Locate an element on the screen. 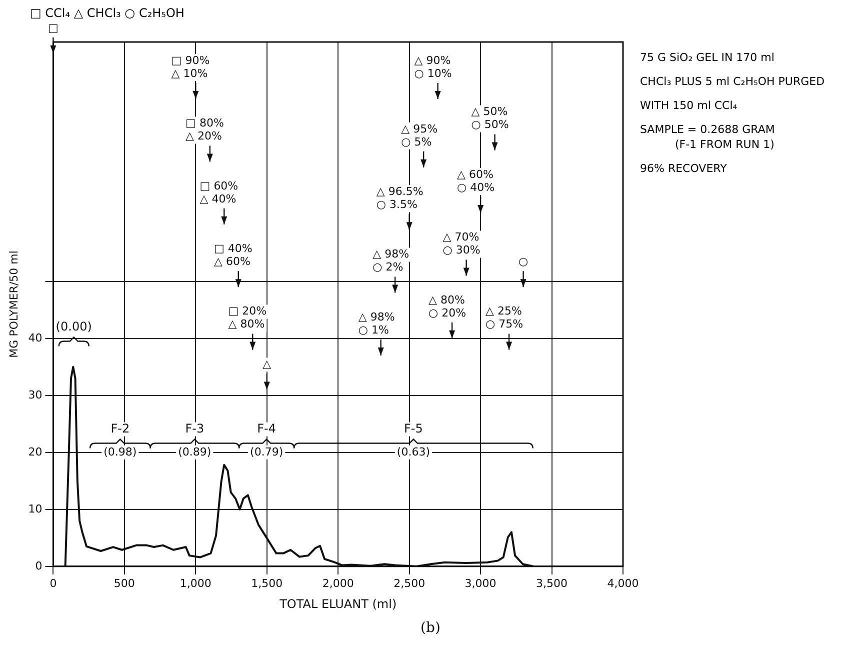  annotation: △ 70% ○ 30% is located at coordinates (461, 243).